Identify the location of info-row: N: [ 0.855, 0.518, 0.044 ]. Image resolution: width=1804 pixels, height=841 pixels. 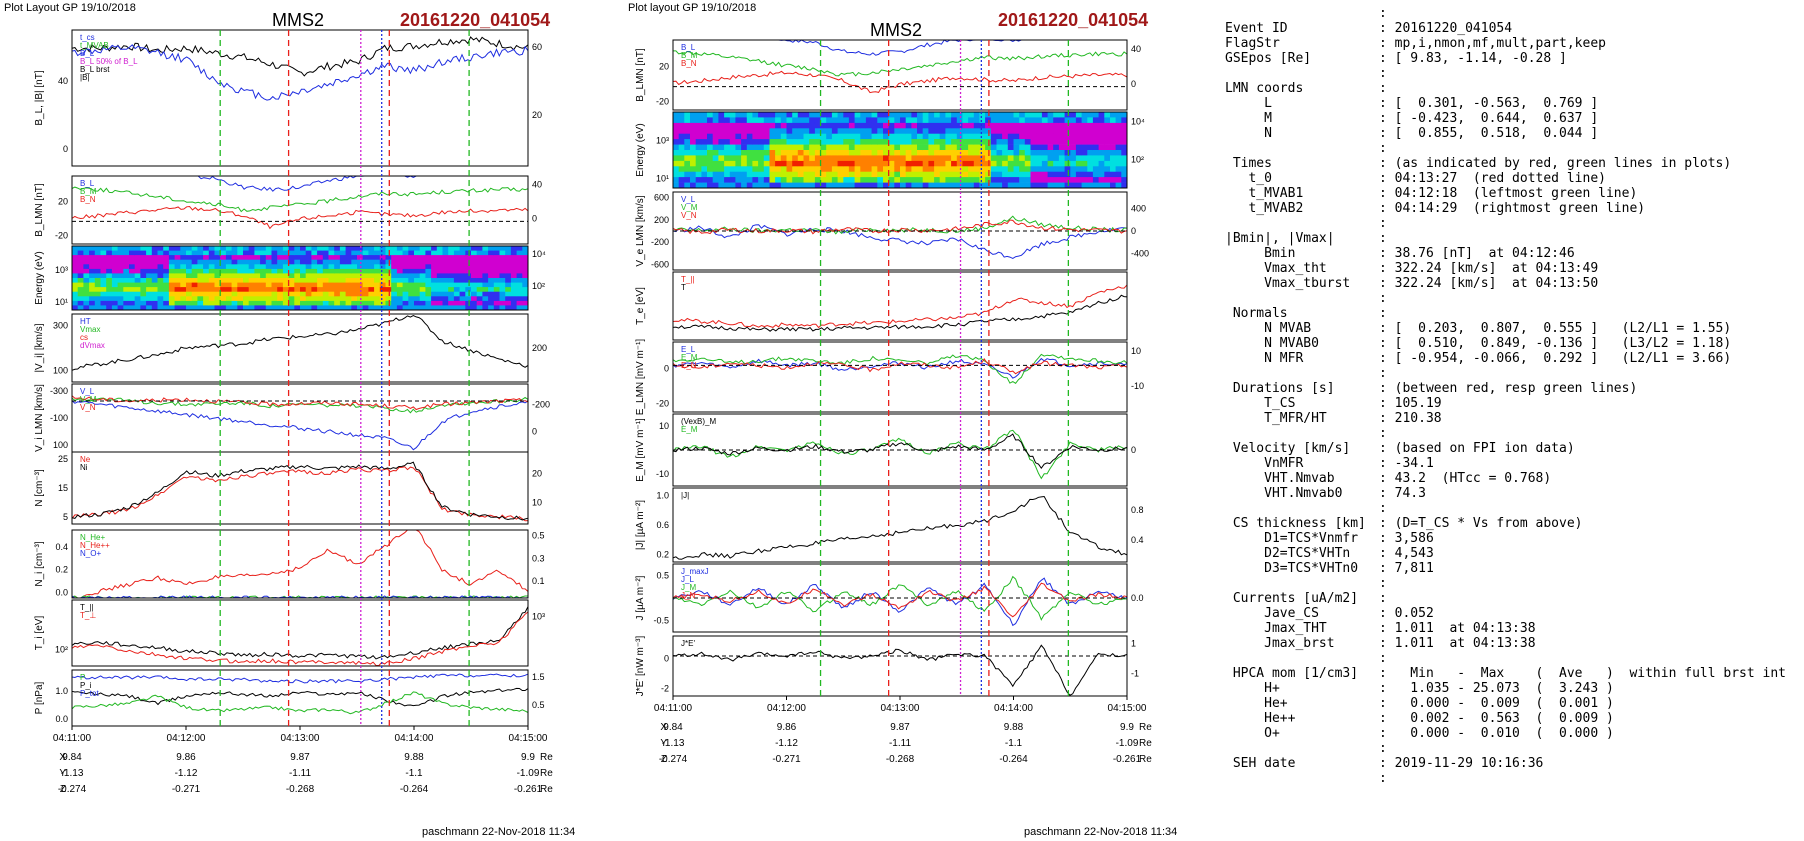
(1512, 133).